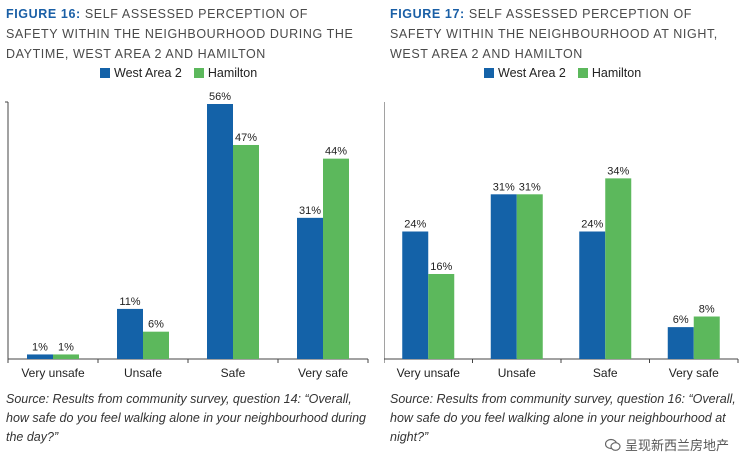 The height and width of the screenshot is (470, 747). What do you see at coordinates (336, 152) in the screenshot?
I see `data-label: 44%` at bounding box center [336, 152].